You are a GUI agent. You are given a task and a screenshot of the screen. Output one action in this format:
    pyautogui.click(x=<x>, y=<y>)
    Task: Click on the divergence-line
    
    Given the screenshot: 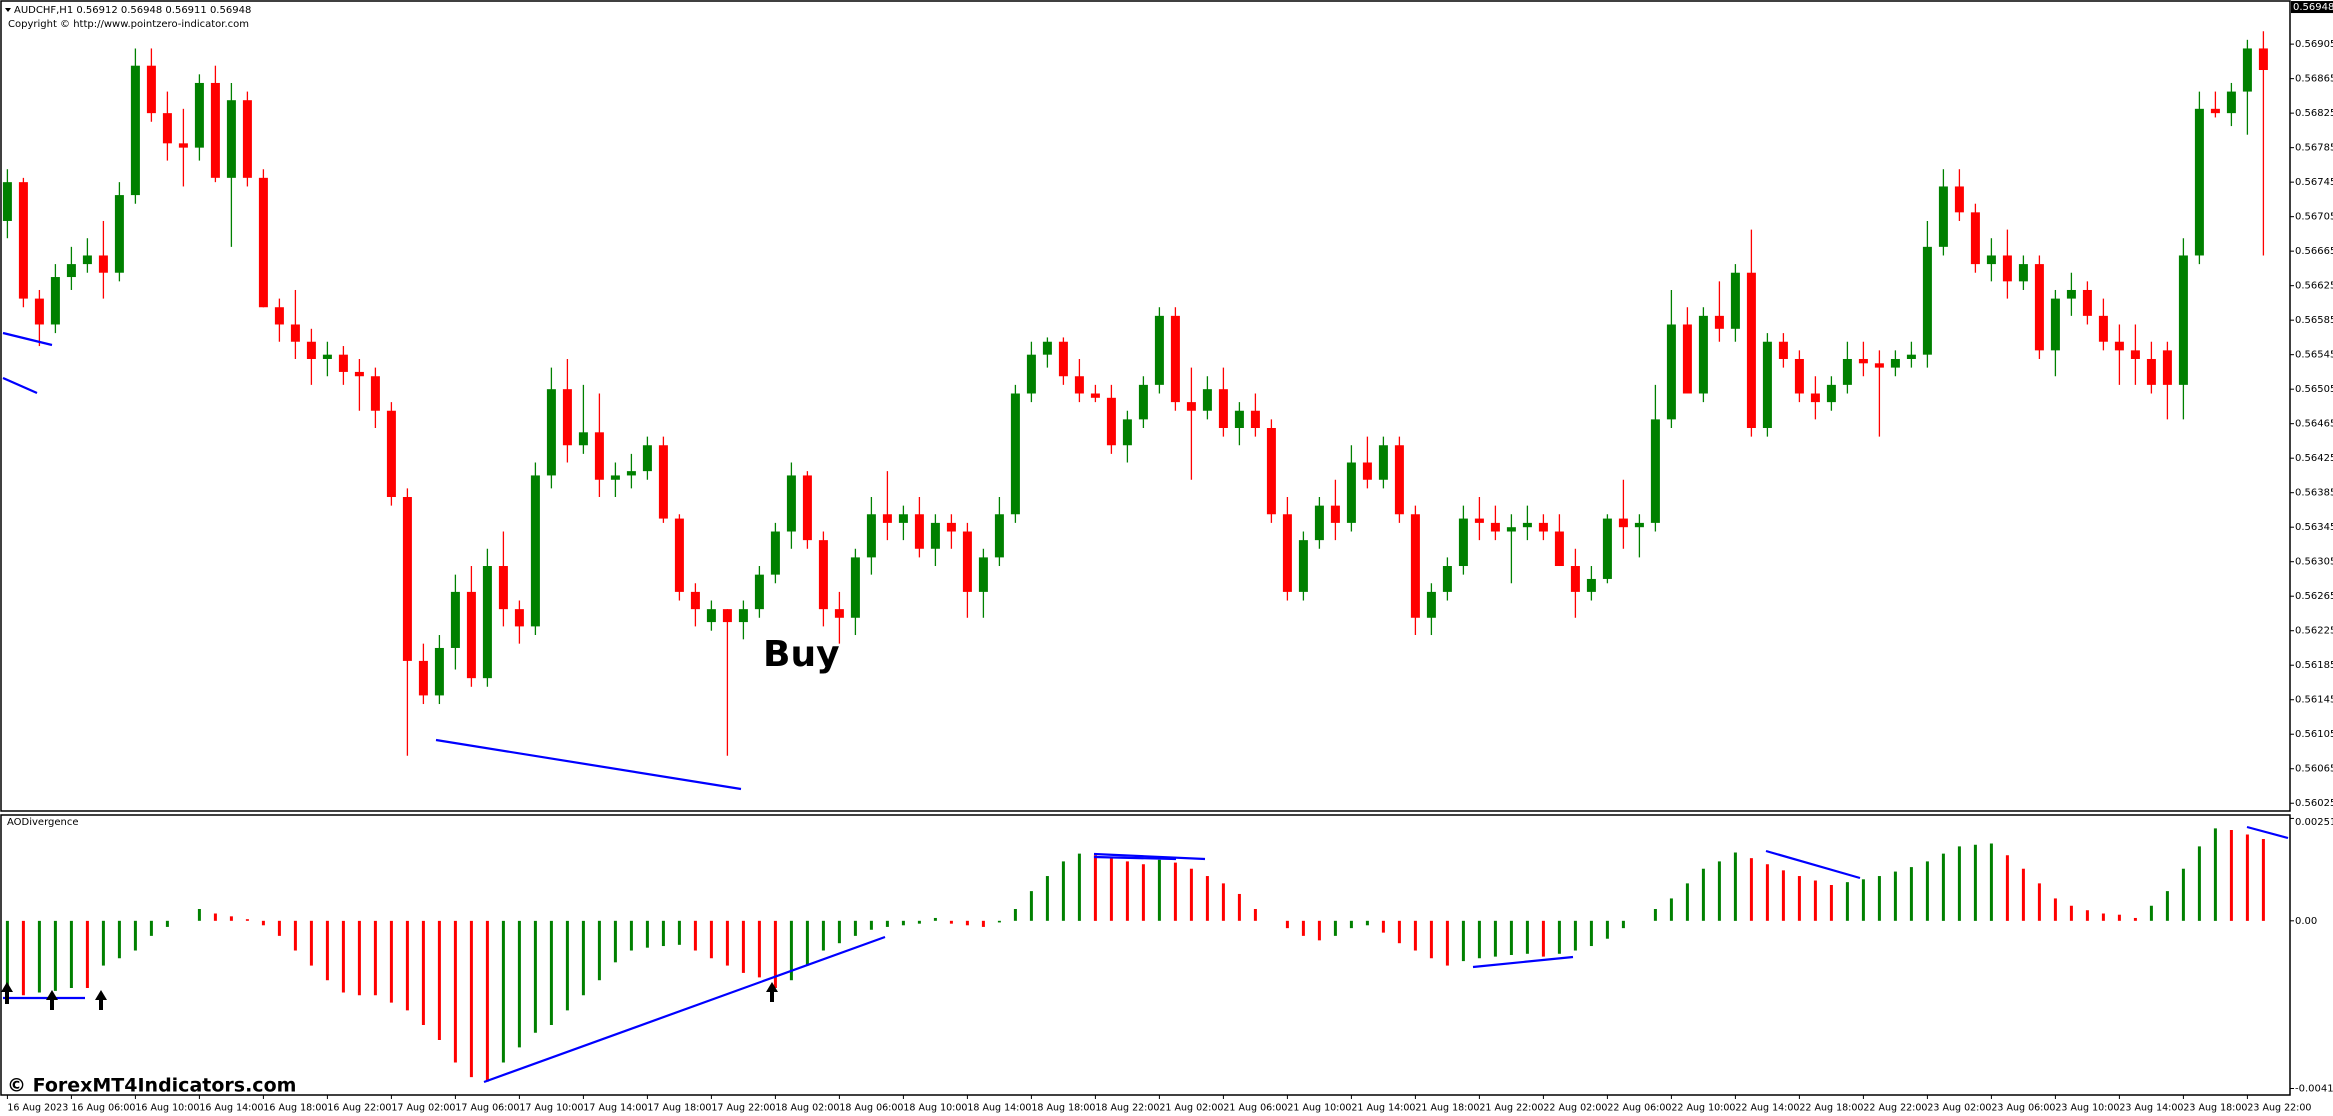 What is the action you would take?
    pyautogui.click(x=20, y=385)
    